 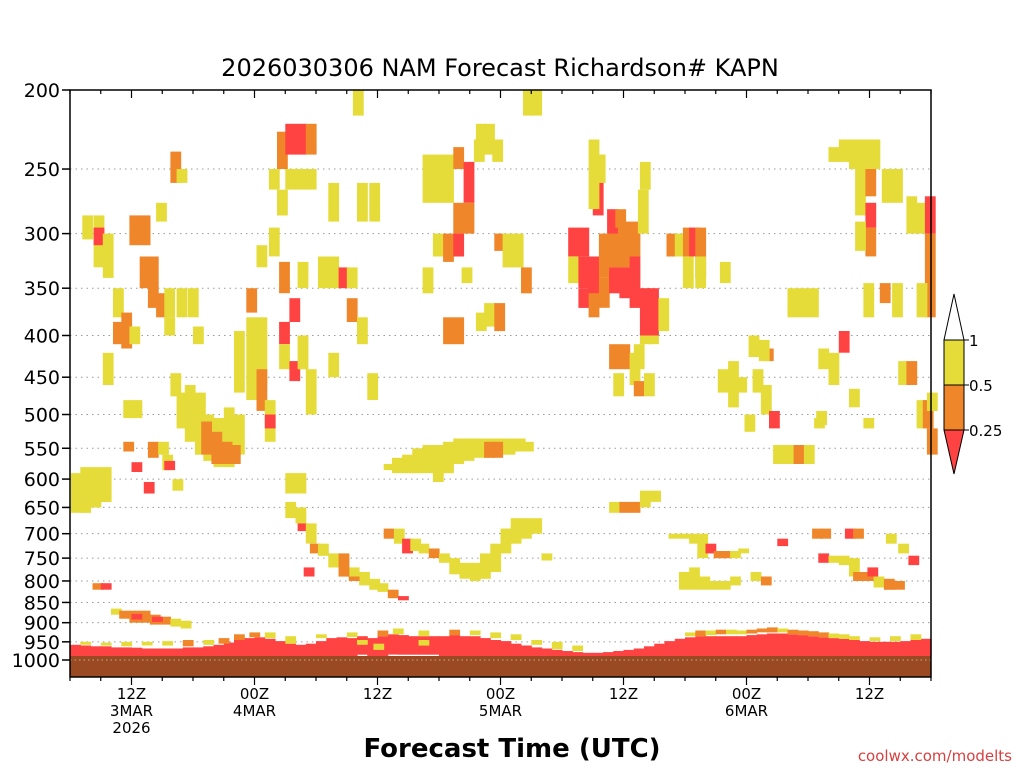 What do you see at coordinates (254, 711) in the screenshot?
I see `x-tick-label: 4MAR` at bounding box center [254, 711].